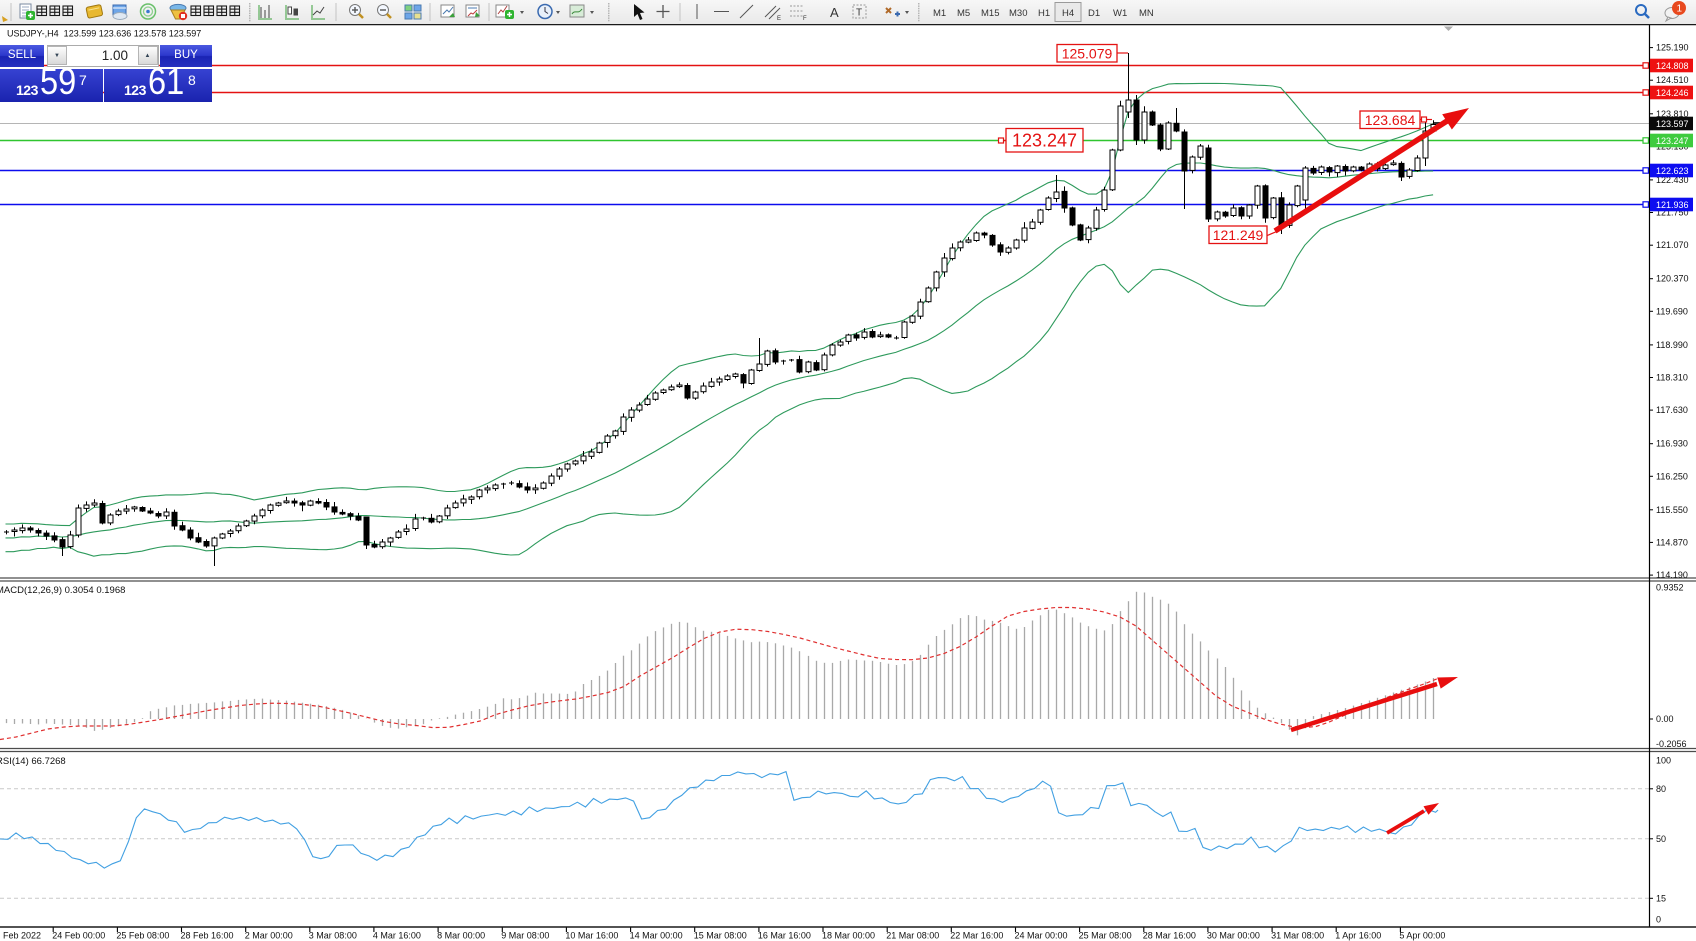 The height and width of the screenshot is (941, 1696). What do you see at coordinates (269, 936) in the screenshot?
I see `svg-text: 2 Mar 00:00` at bounding box center [269, 936].